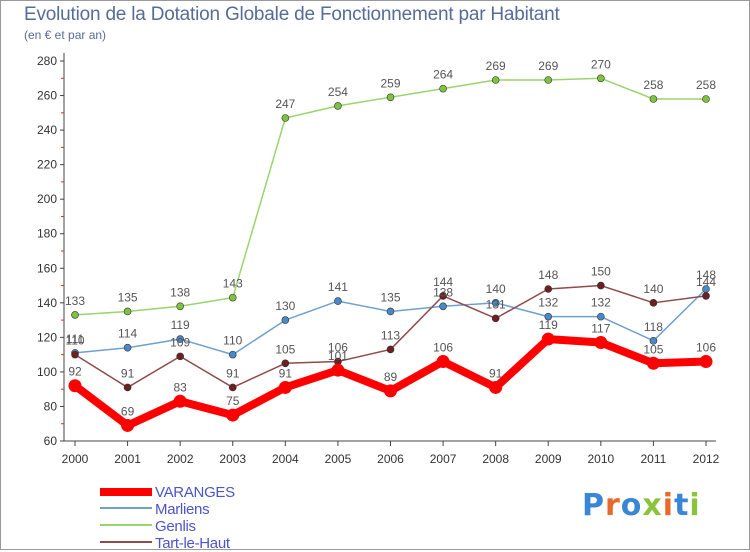 The width and height of the screenshot is (750, 552). What do you see at coordinates (285, 104) in the screenshot?
I see `data-label: 247` at bounding box center [285, 104].